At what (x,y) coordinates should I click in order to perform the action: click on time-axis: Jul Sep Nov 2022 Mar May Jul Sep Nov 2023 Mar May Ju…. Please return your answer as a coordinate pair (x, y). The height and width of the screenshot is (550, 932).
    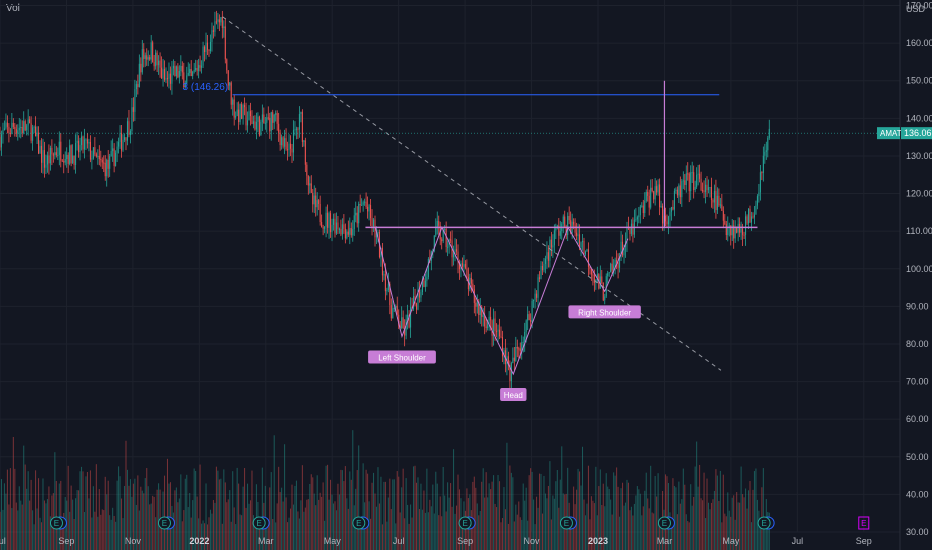
    Looking at the image, I should click on (436, 541).